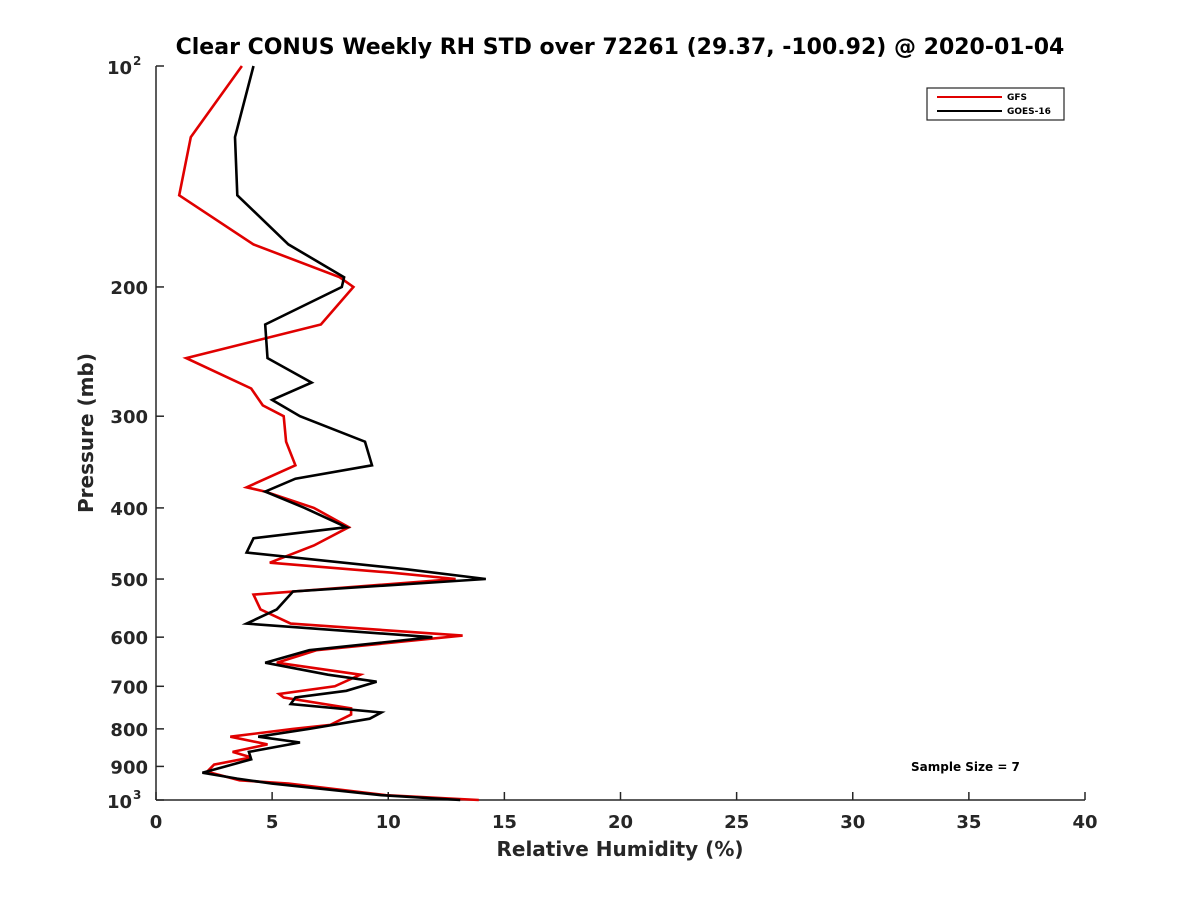 This screenshot has height=900, width=1200. Describe the element at coordinates (1029, 112) in the screenshot. I see `legend-label-goes16: GOES-16` at that location.